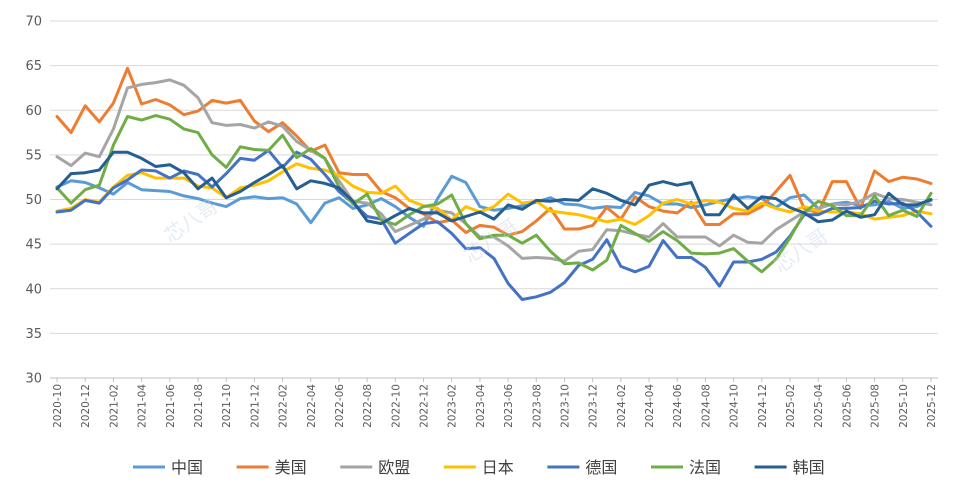 The width and height of the screenshot is (956, 499). I want to click on x-tick-label: 2025-08, so click(876, 406).